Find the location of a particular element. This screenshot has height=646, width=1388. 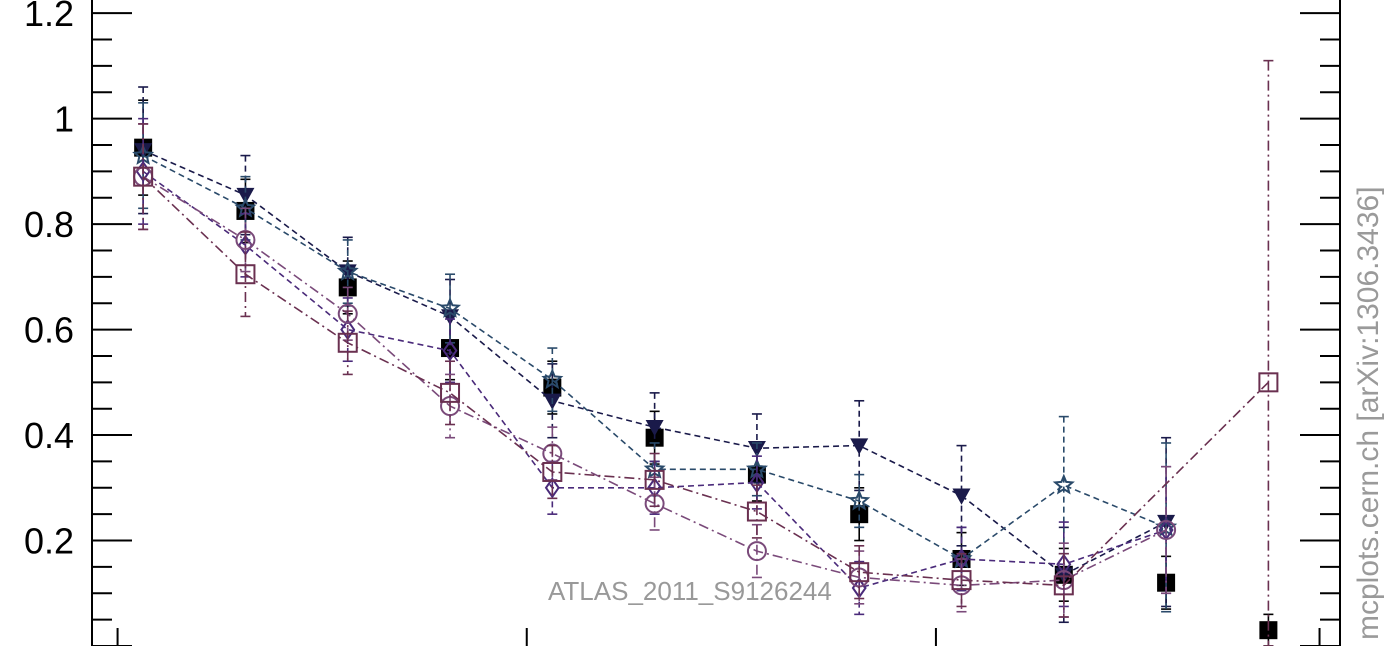

y-tick-label: 0.2 is located at coordinates (49, 541).